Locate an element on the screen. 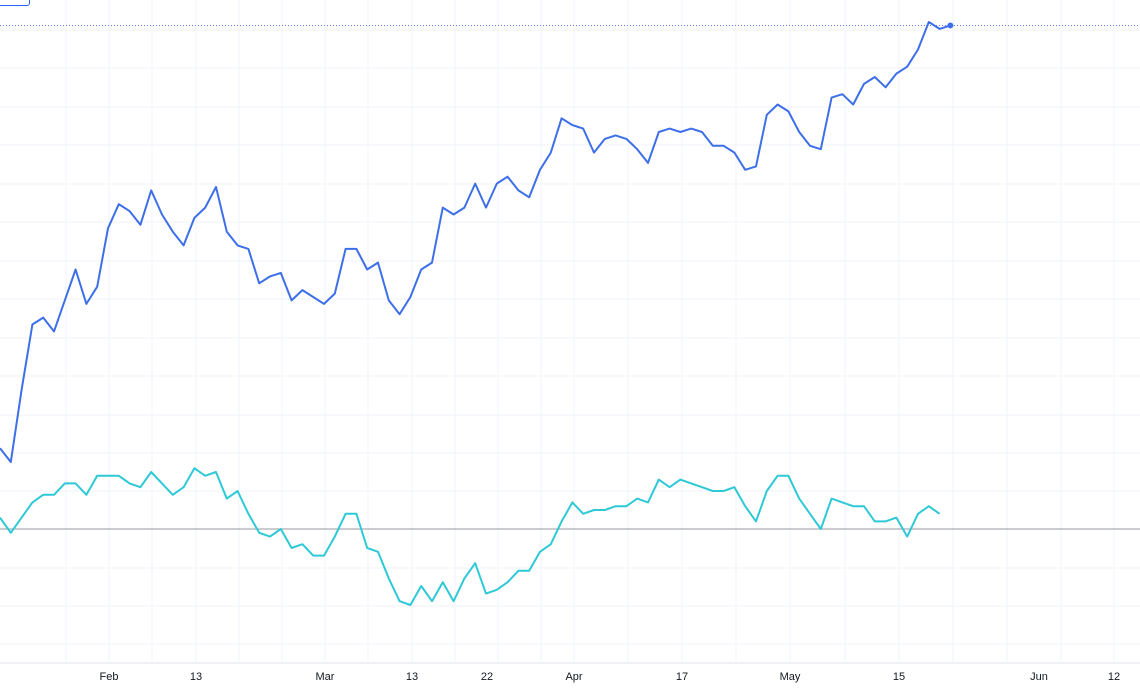  last-price-marker is located at coordinates (950, 25).